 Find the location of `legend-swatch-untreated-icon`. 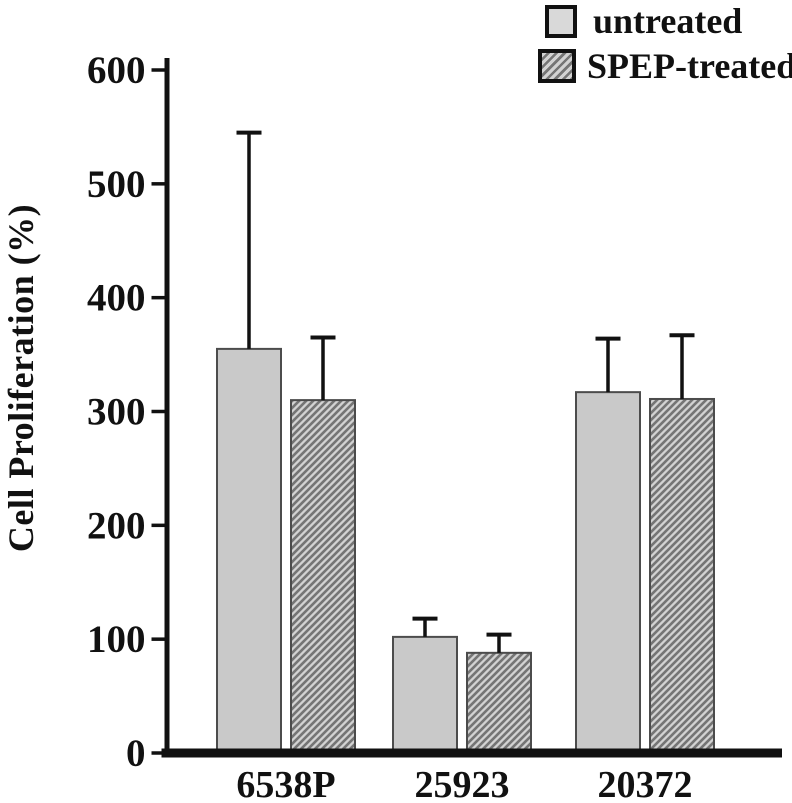

legend-swatch-untreated-icon is located at coordinates (561, 21).